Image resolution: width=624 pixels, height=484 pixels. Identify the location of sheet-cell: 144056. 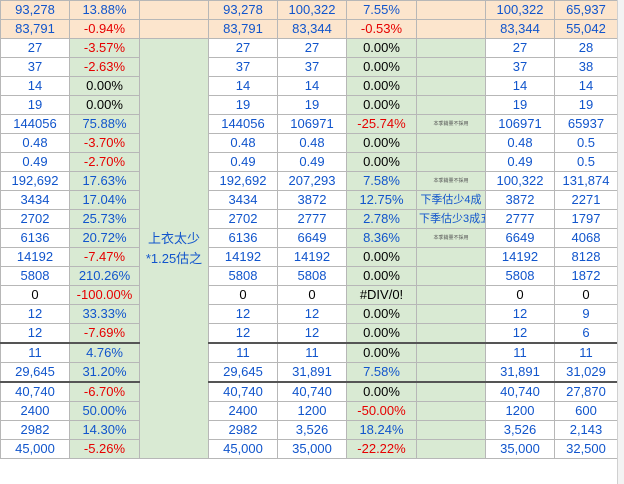
(35, 124).